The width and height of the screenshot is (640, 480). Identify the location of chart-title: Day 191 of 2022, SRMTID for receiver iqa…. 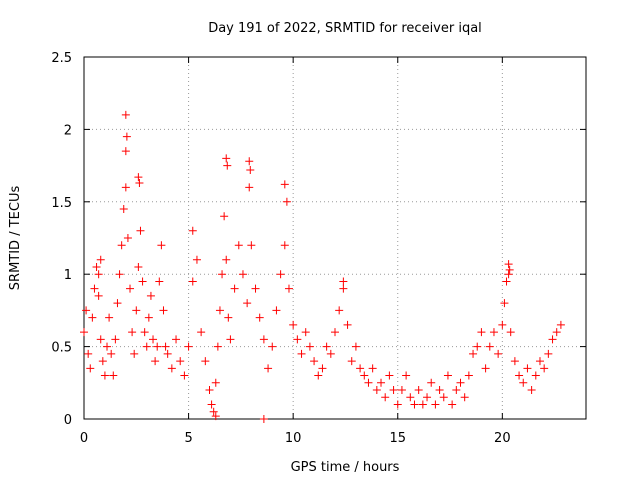
(345, 28).